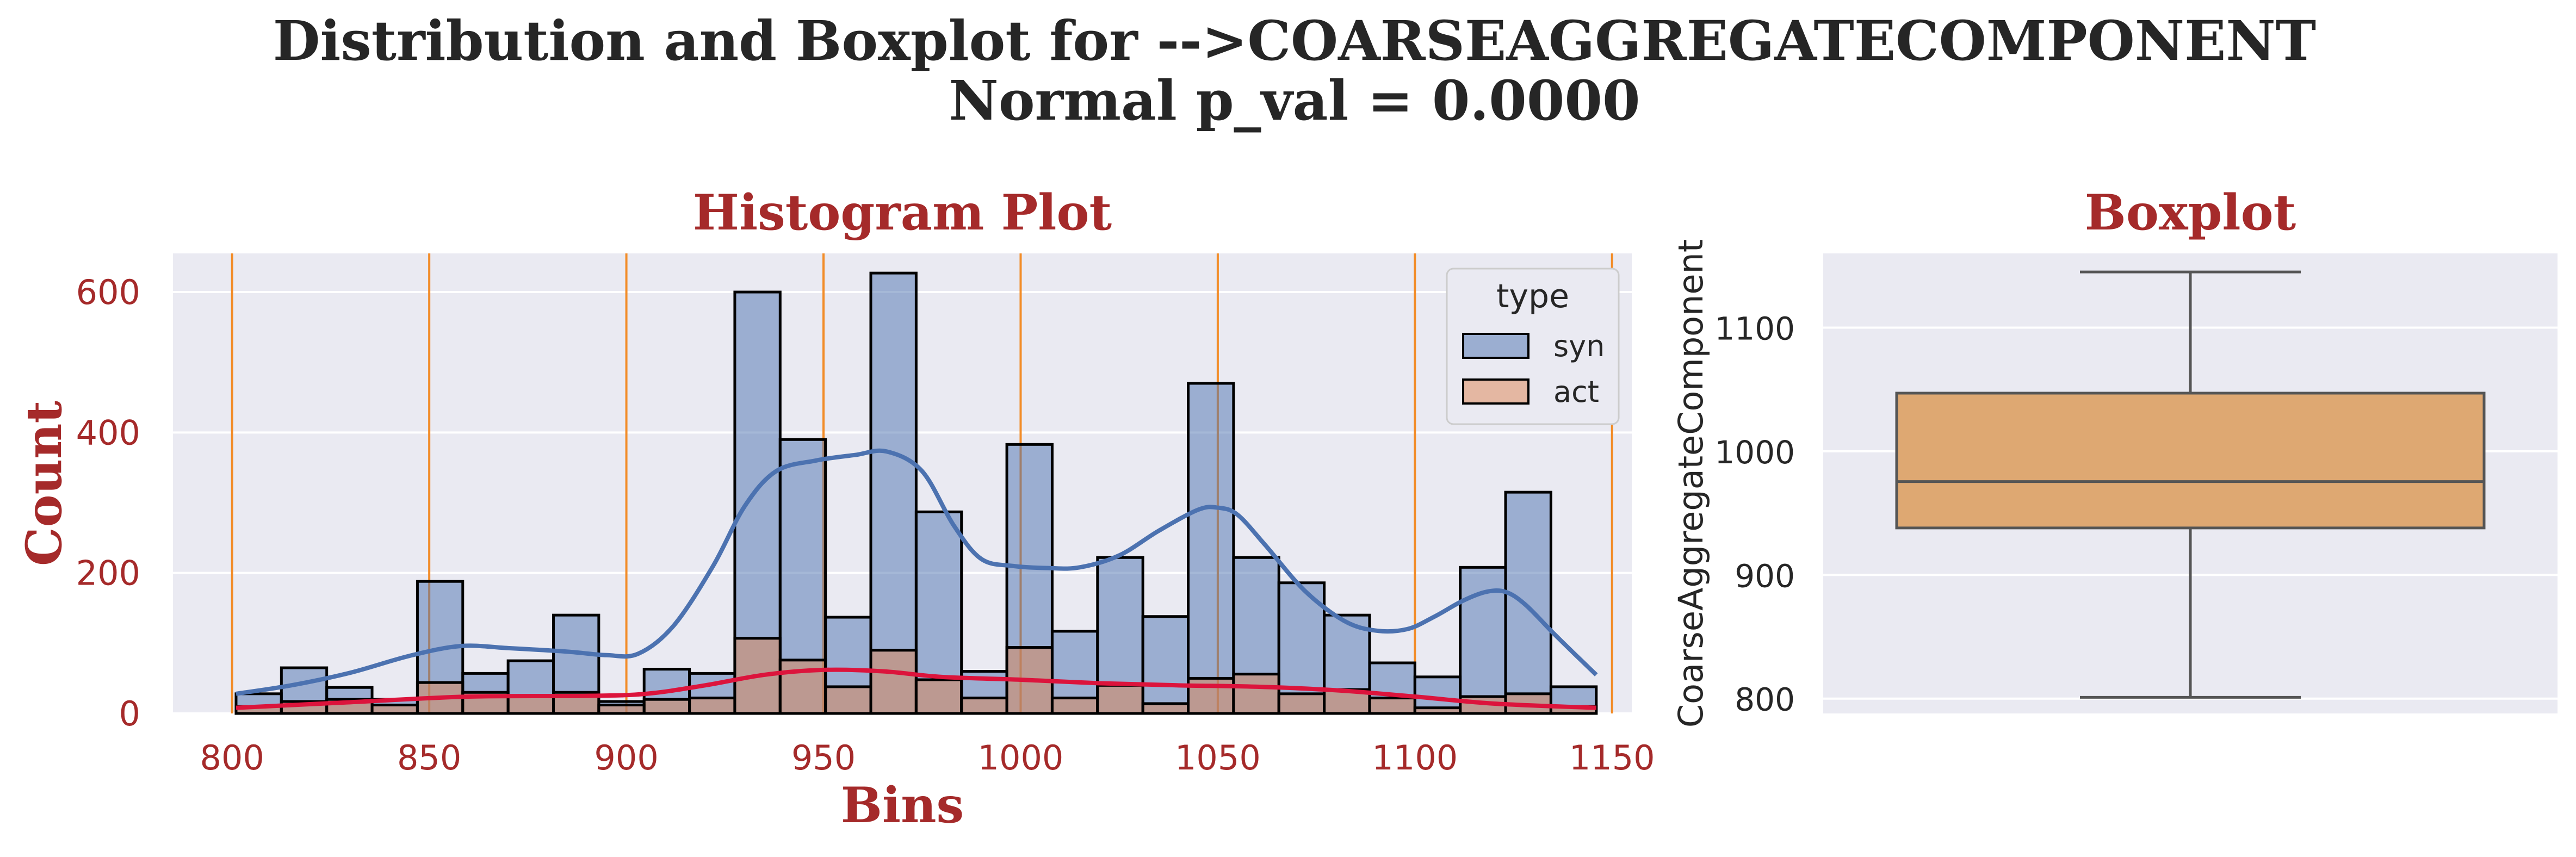 The width and height of the screenshot is (2576, 857). What do you see at coordinates (1415, 758) in the screenshot?
I see `histogram-x-tick-label: 1100` at bounding box center [1415, 758].